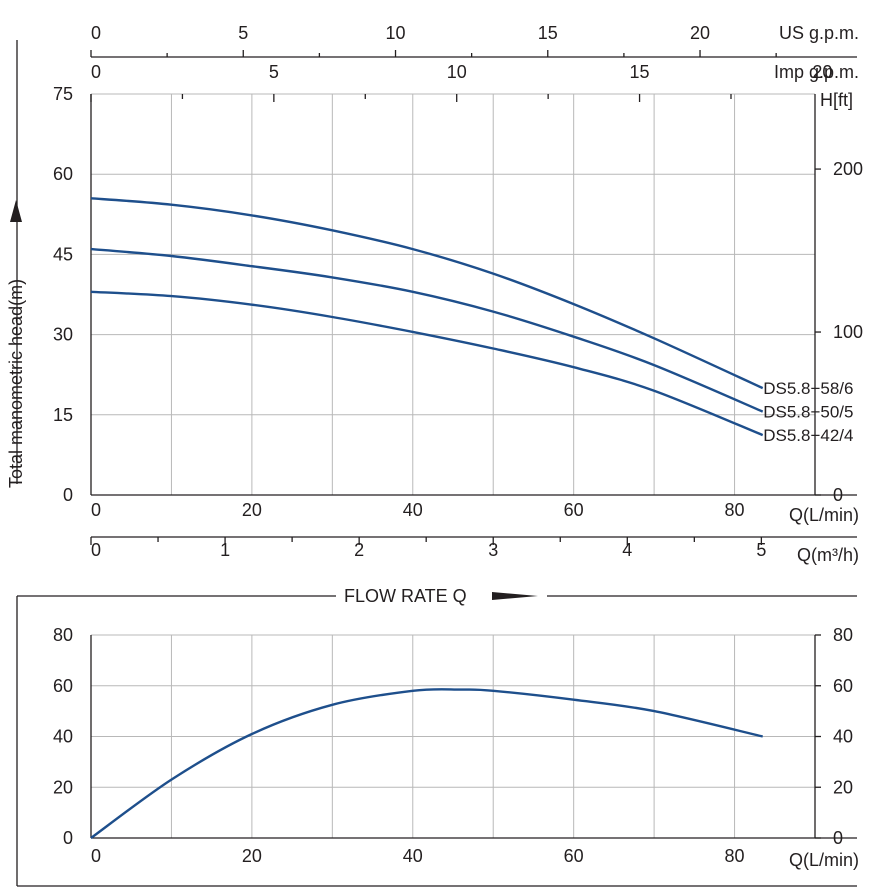 The image size is (872, 889). I want to click on m3h-tick-label: 3, so click(493, 550).